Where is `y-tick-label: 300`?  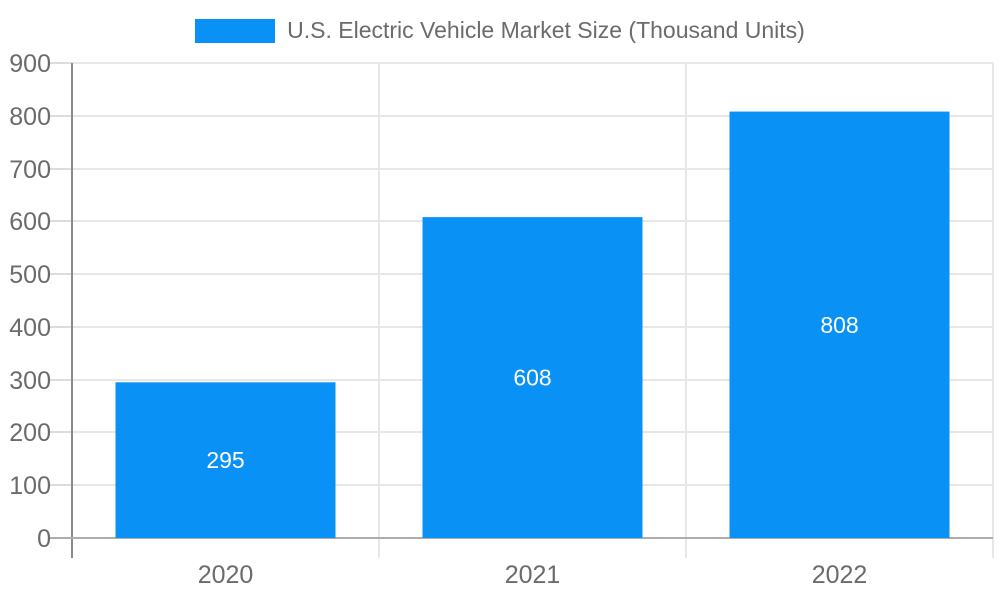
y-tick-label: 300 is located at coordinates (30, 381).